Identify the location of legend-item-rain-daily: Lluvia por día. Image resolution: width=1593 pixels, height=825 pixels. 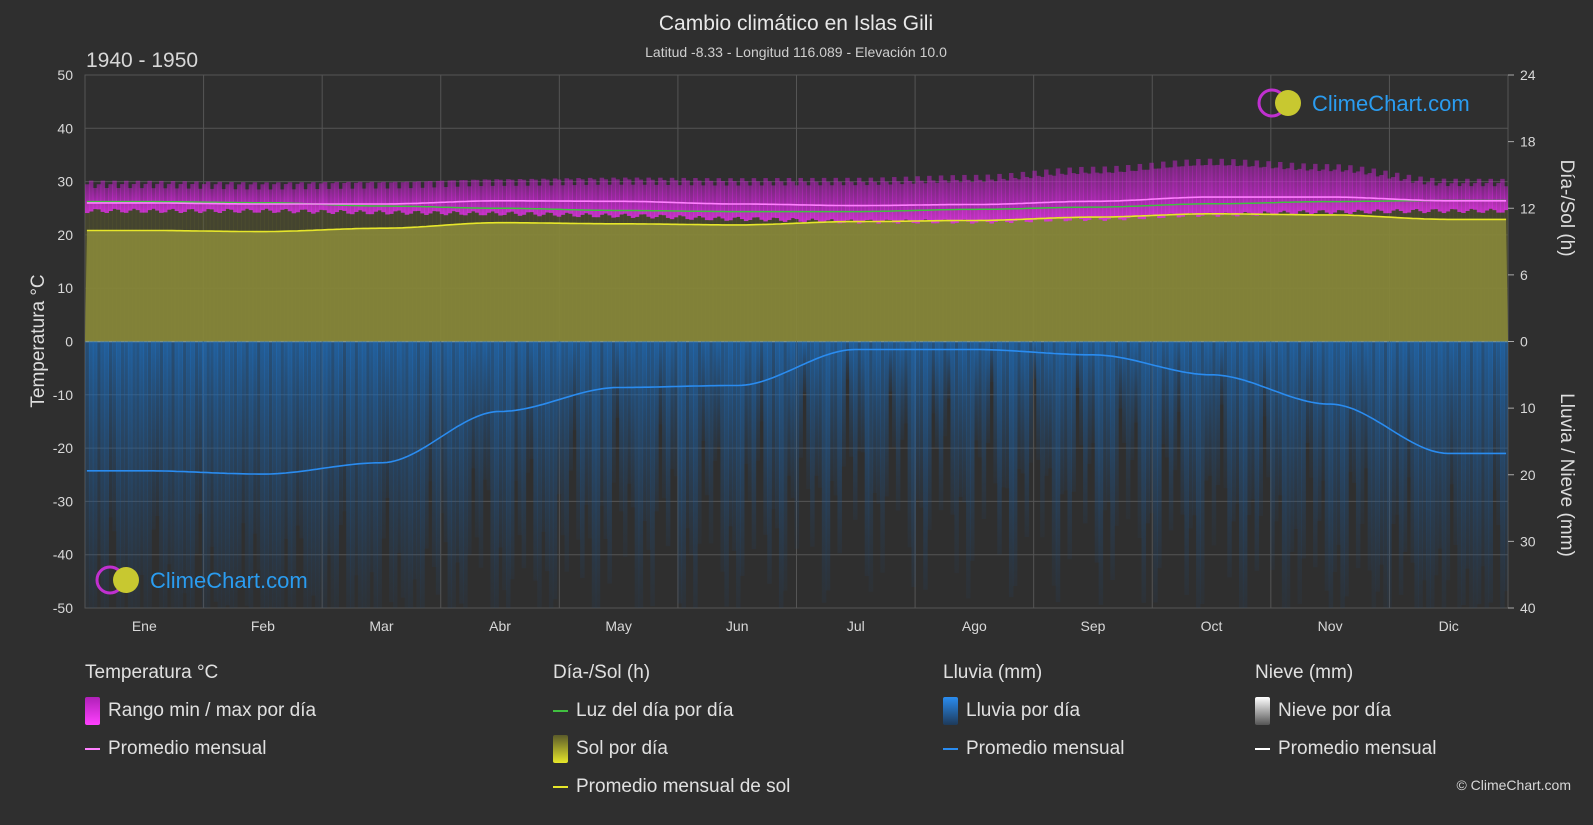
(1033, 711).